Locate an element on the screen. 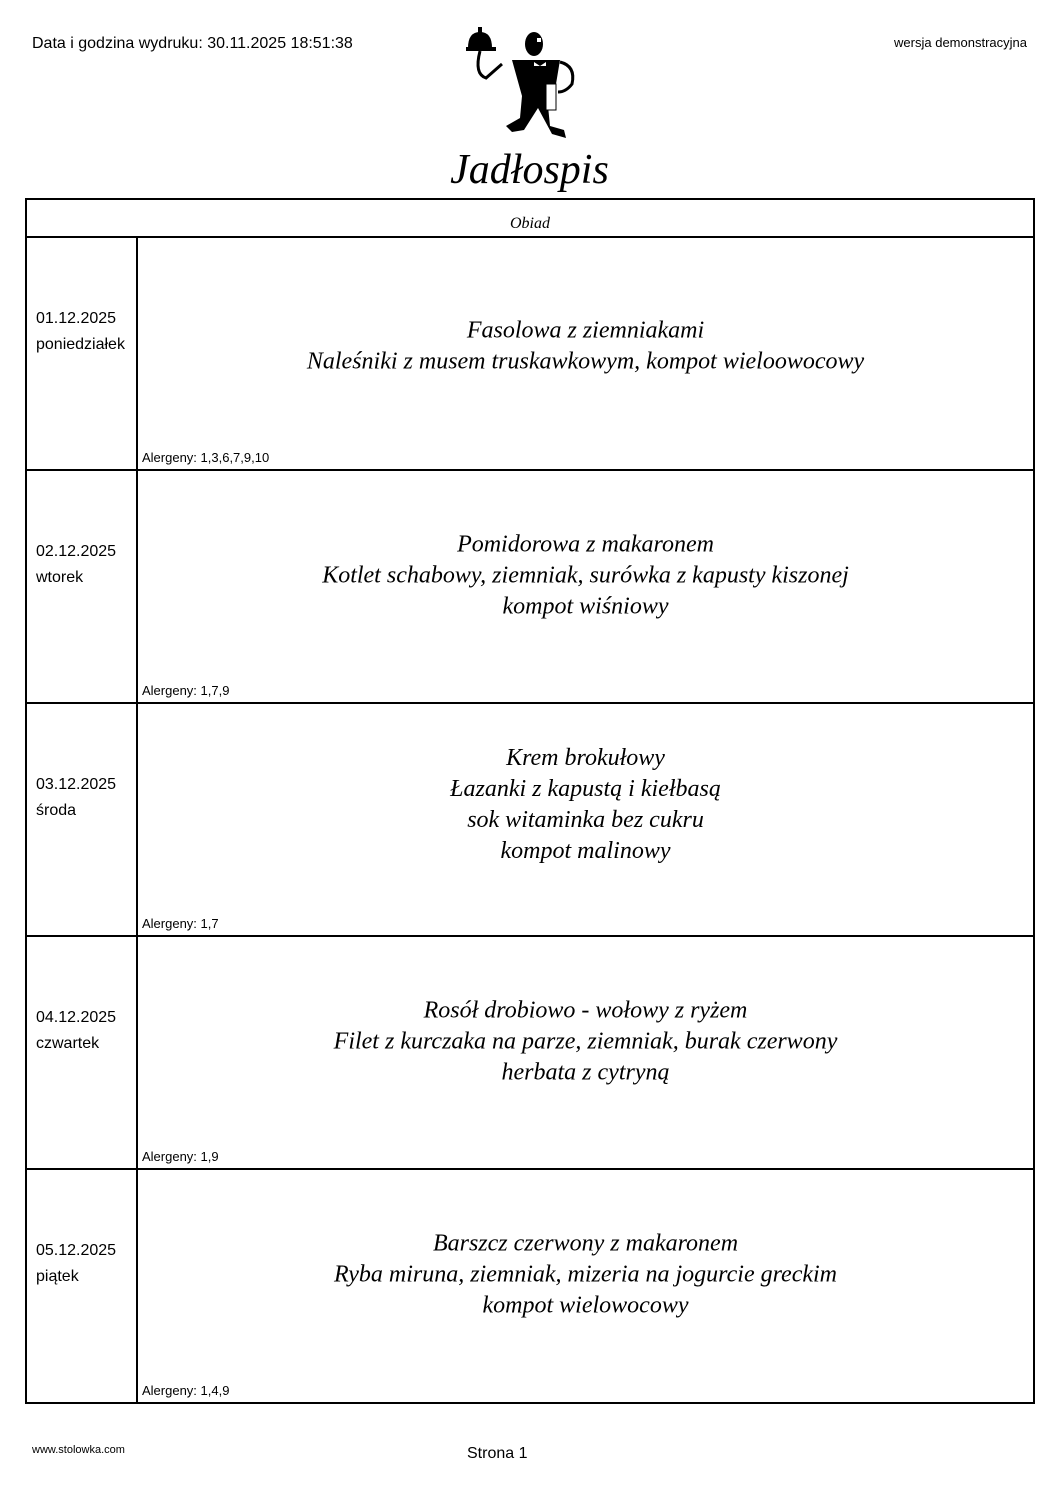  footer-url: www.stolowka.com is located at coordinates (78, 1450).